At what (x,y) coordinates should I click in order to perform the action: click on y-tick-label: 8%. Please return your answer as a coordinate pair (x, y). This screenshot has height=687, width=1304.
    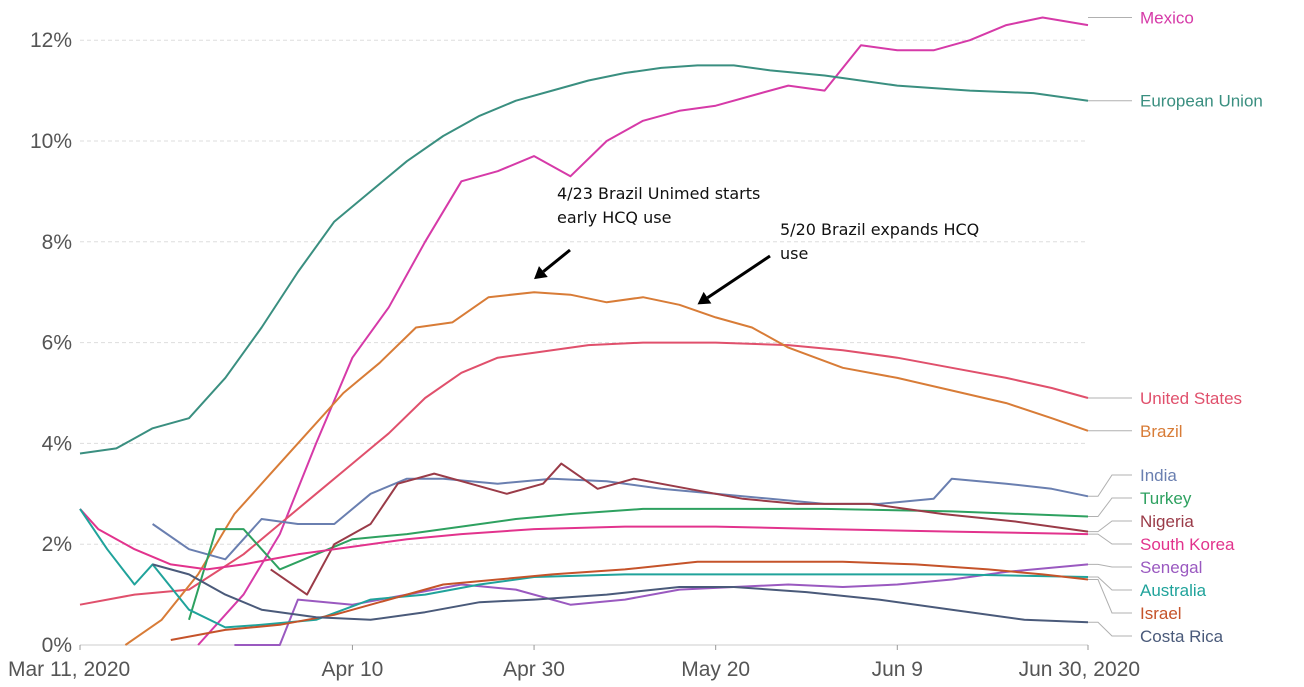
    Looking at the image, I should click on (57, 242).